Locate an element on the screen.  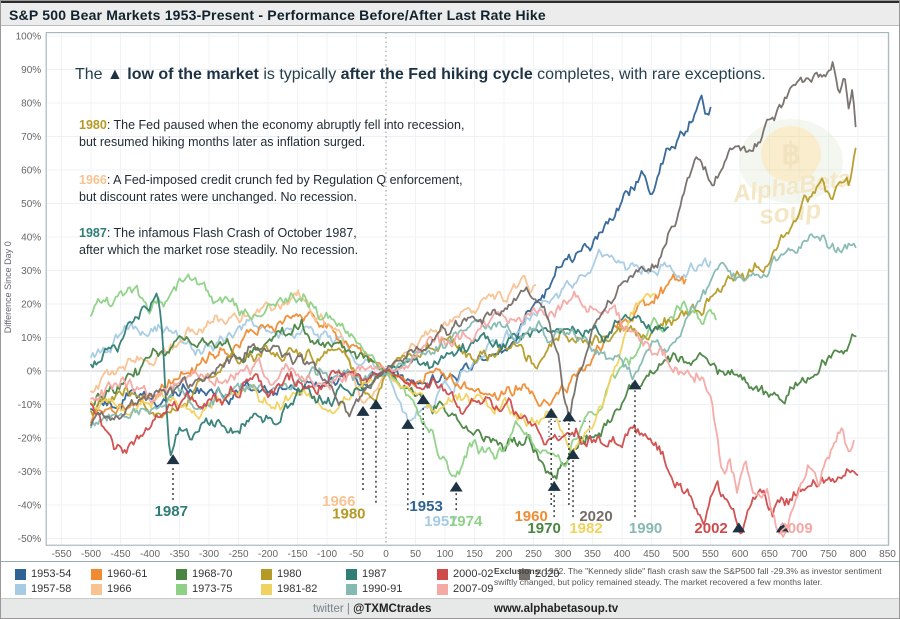
low-marker-triangle-1982 is located at coordinates (573, 454).